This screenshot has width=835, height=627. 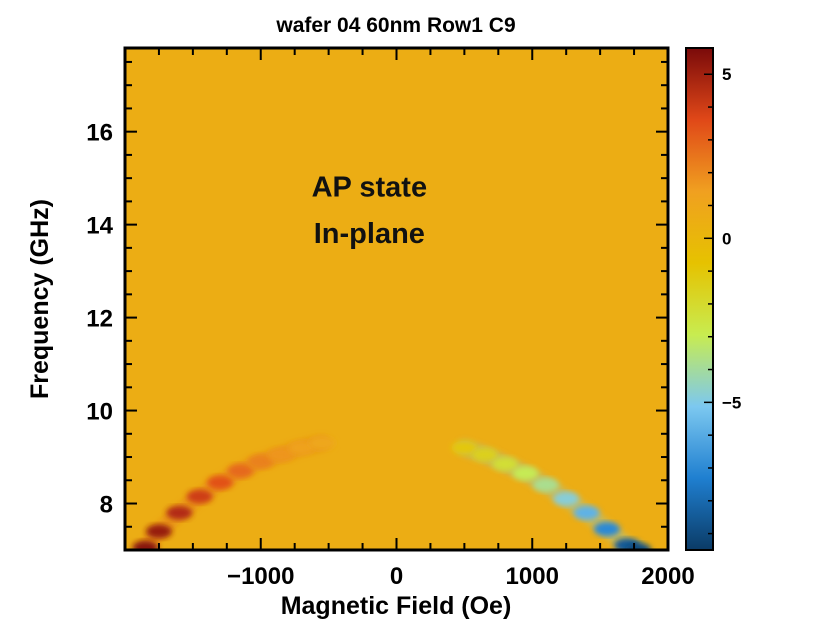 I want to click on x-tick-label: 0, so click(x=396, y=576).